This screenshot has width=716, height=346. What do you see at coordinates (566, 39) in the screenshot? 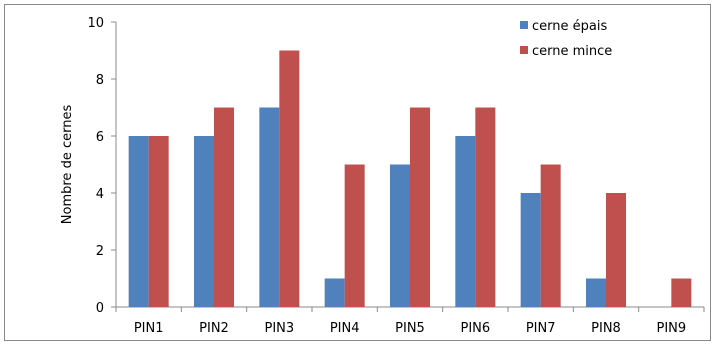
I see `legend: cerne épais cerne mince` at bounding box center [566, 39].